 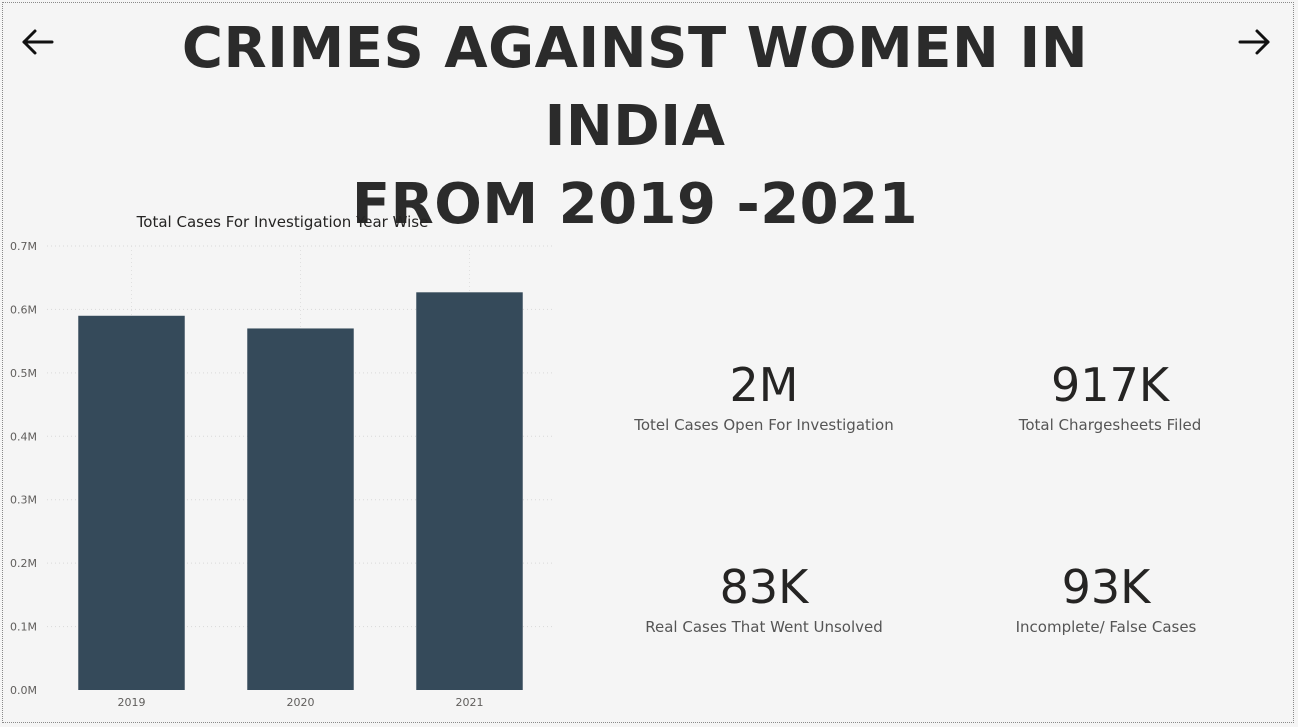 I want to click on x-tick-label: 2020, so click(x=301, y=702).